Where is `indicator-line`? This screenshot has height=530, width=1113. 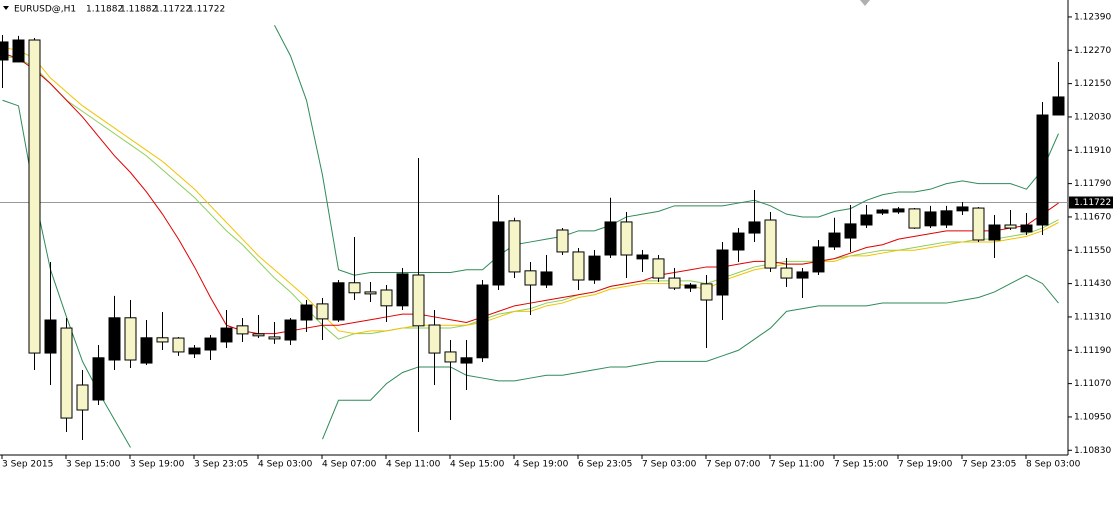
indicator-line is located at coordinates (66, 273).